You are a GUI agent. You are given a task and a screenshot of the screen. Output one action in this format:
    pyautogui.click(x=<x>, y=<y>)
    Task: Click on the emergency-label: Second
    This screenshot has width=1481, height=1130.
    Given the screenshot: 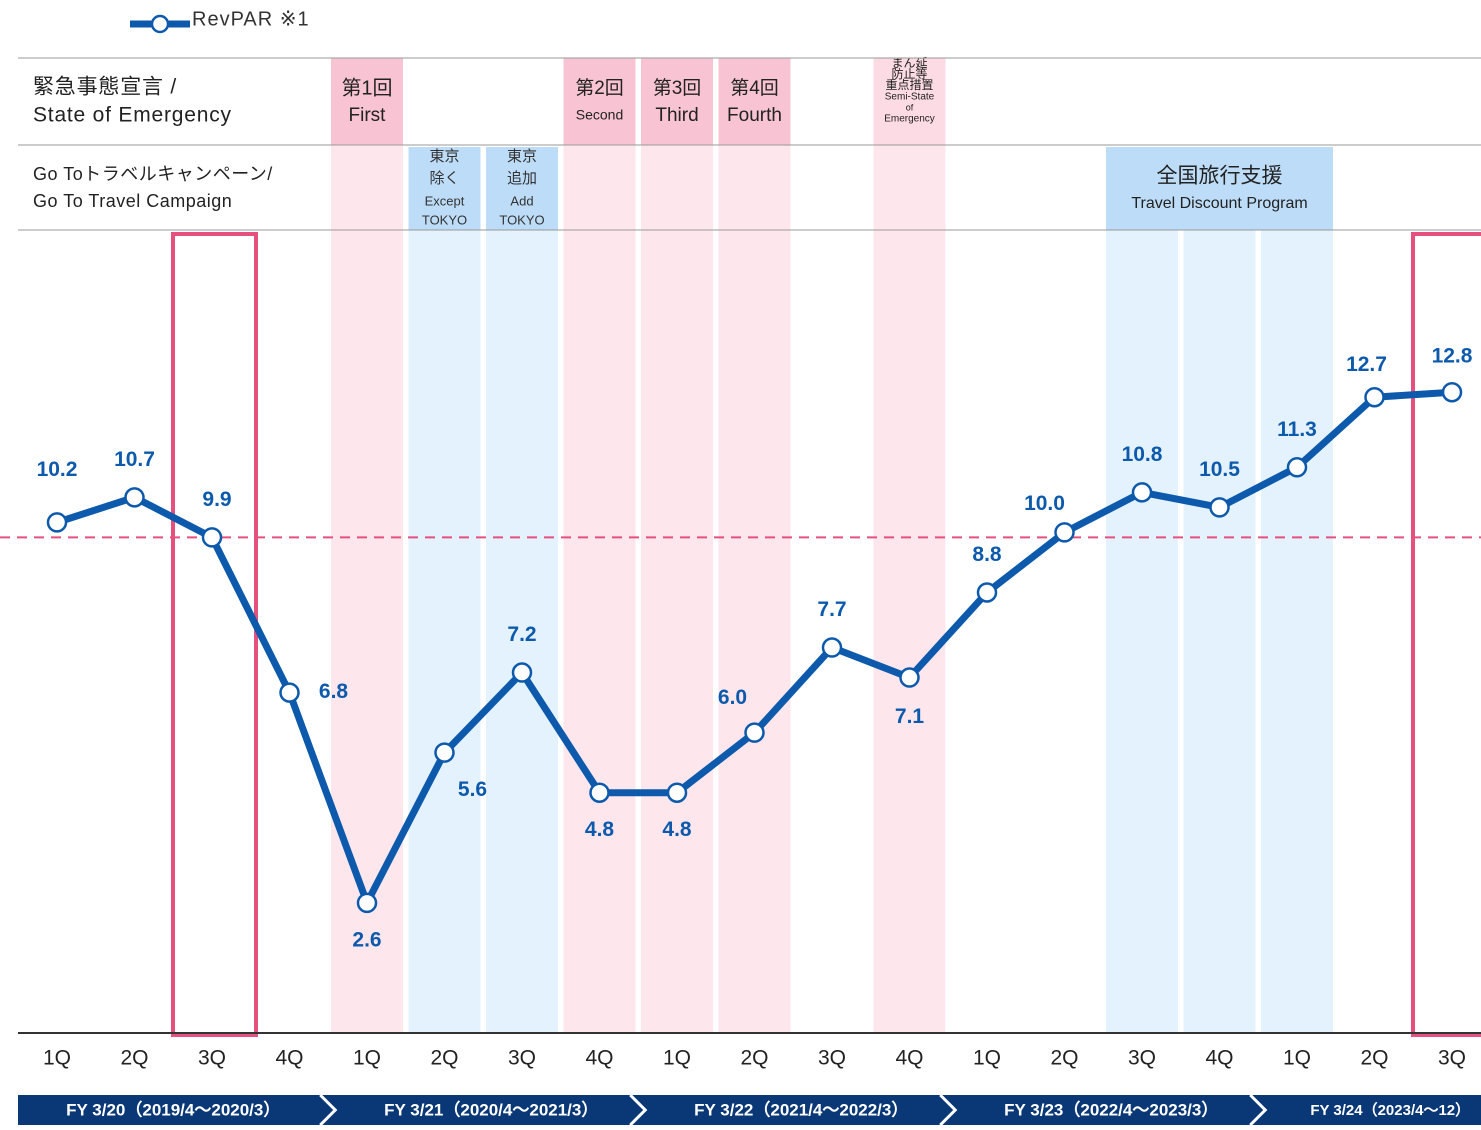 What is the action you would take?
    pyautogui.click(x=599, y=115)
    